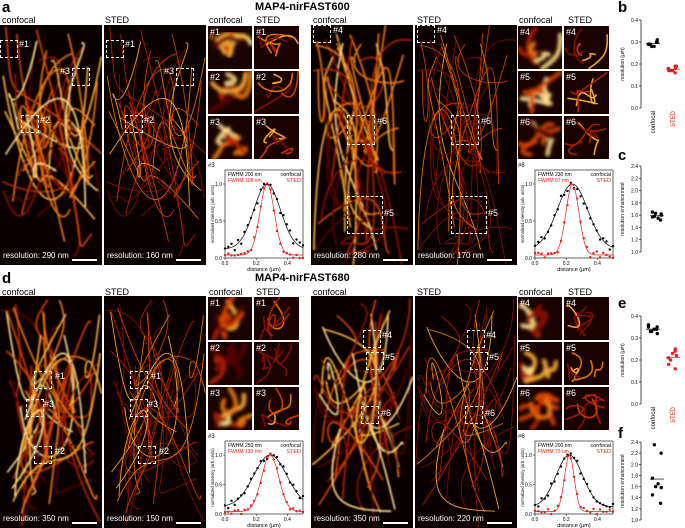  I want to click on crop-a-conf-6: #6, so click(540, 137).